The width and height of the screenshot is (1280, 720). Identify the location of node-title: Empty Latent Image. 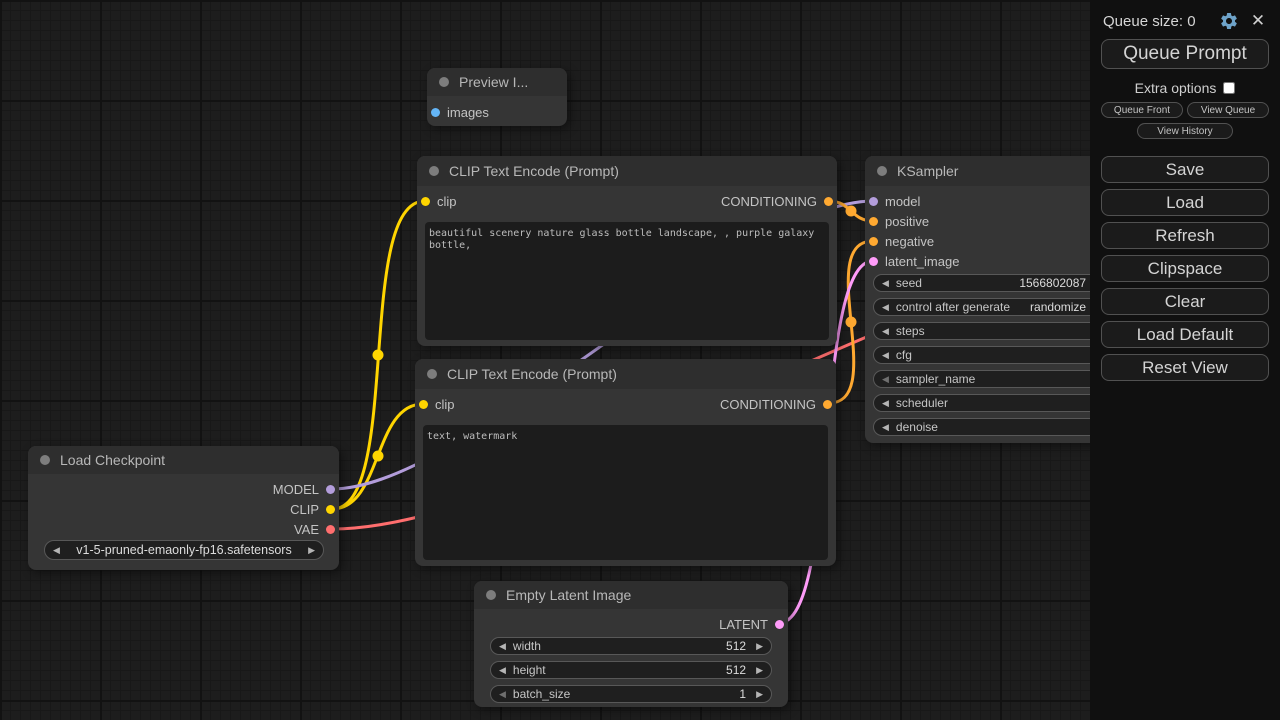
(569, 595).